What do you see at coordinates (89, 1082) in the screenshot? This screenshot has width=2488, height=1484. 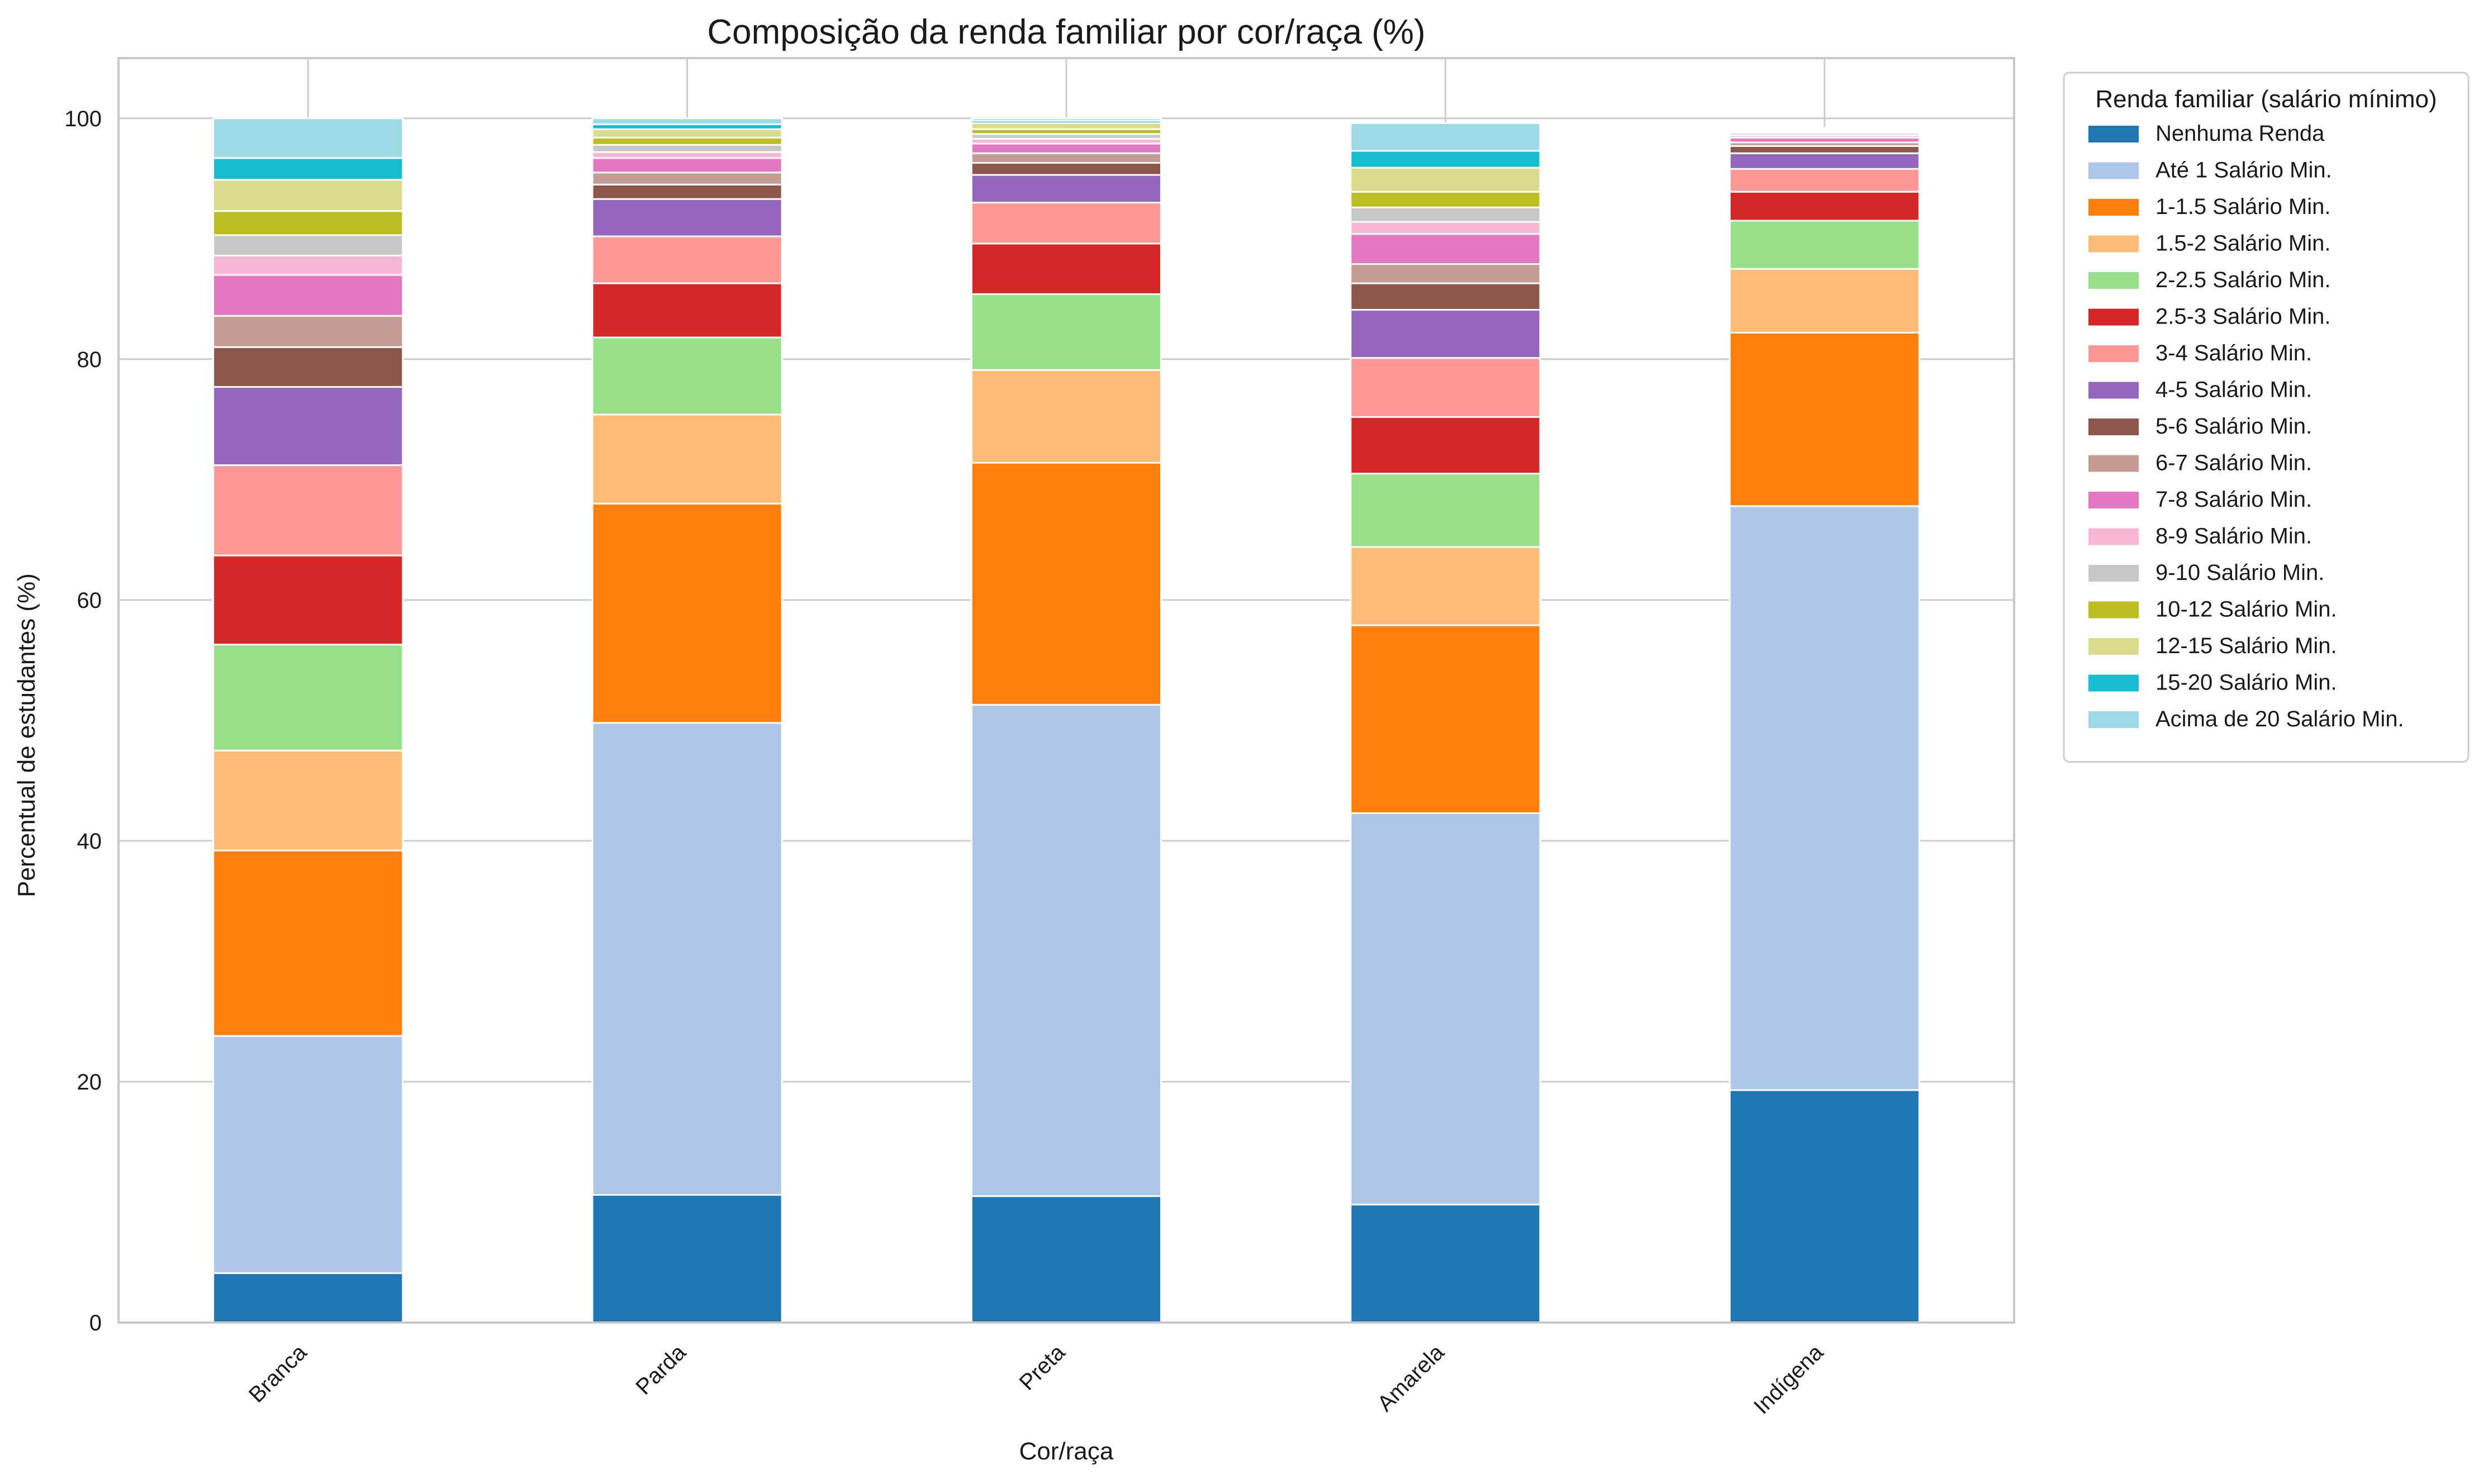 I see `y-tick-label: 20` at bounding box center [89, 1082].